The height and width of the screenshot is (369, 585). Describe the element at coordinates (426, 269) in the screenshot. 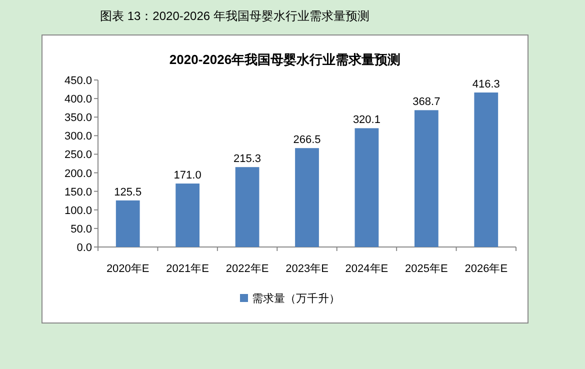

I see `x-tick-label: 2025年E` at that location.